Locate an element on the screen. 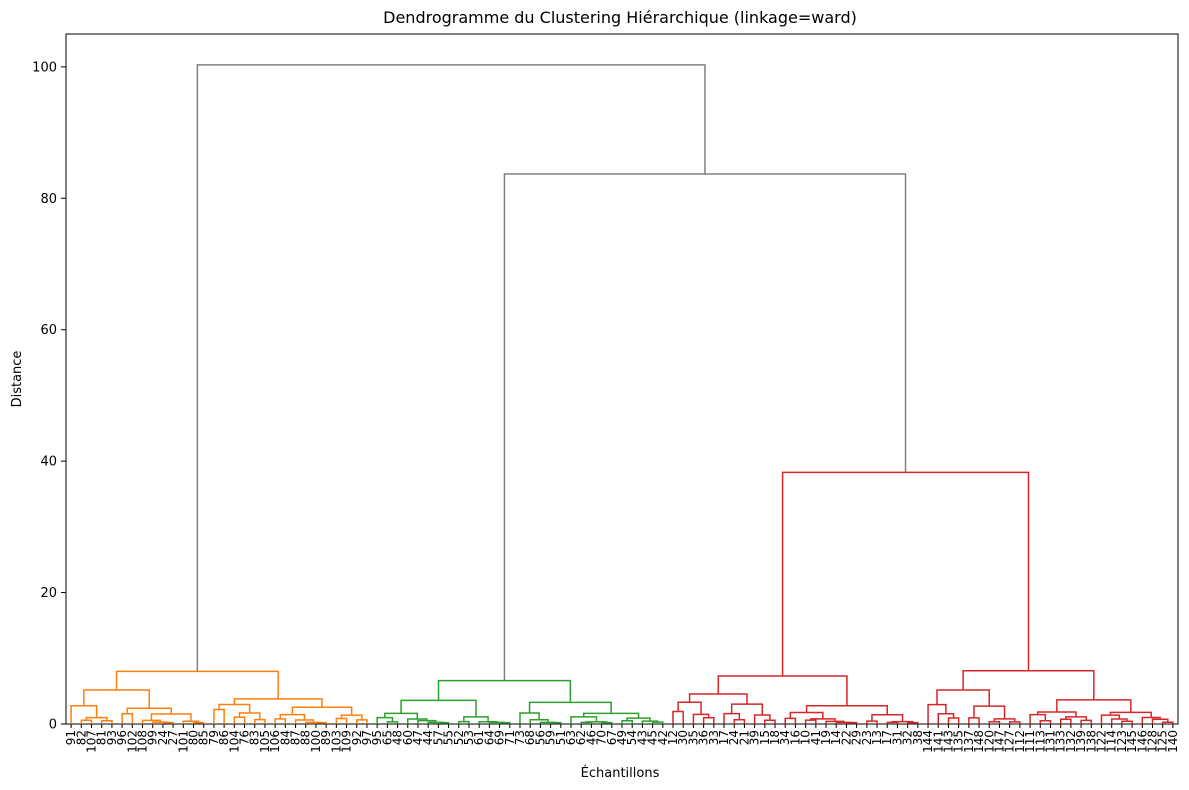  leaf-label: 13 is located at coordinates (877, 737).